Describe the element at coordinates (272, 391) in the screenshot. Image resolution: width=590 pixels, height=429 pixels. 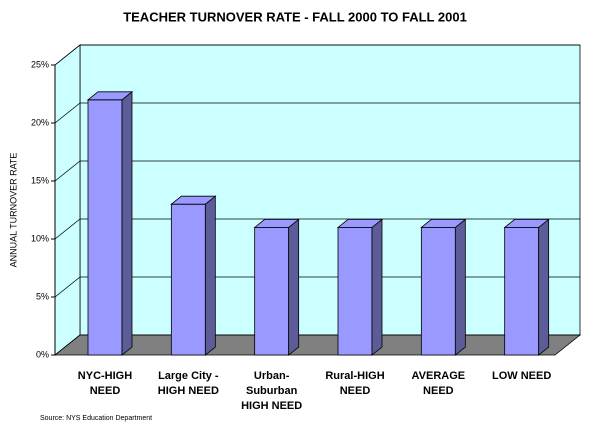
I see `x-tick-label: Urban- Suburban HIGH NEED` at that location.